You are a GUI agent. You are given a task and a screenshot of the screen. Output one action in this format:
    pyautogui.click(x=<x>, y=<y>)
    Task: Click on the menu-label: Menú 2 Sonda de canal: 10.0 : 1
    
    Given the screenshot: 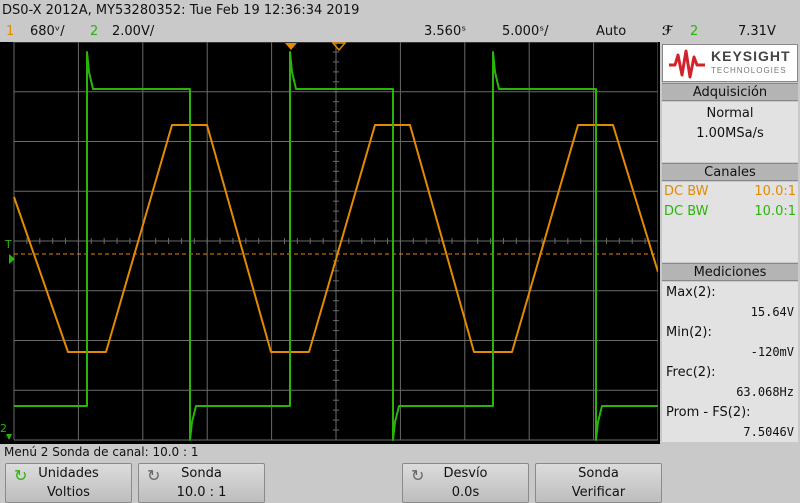 What is the action you would take?
    pyautogui.click(x=400, y=452)
    